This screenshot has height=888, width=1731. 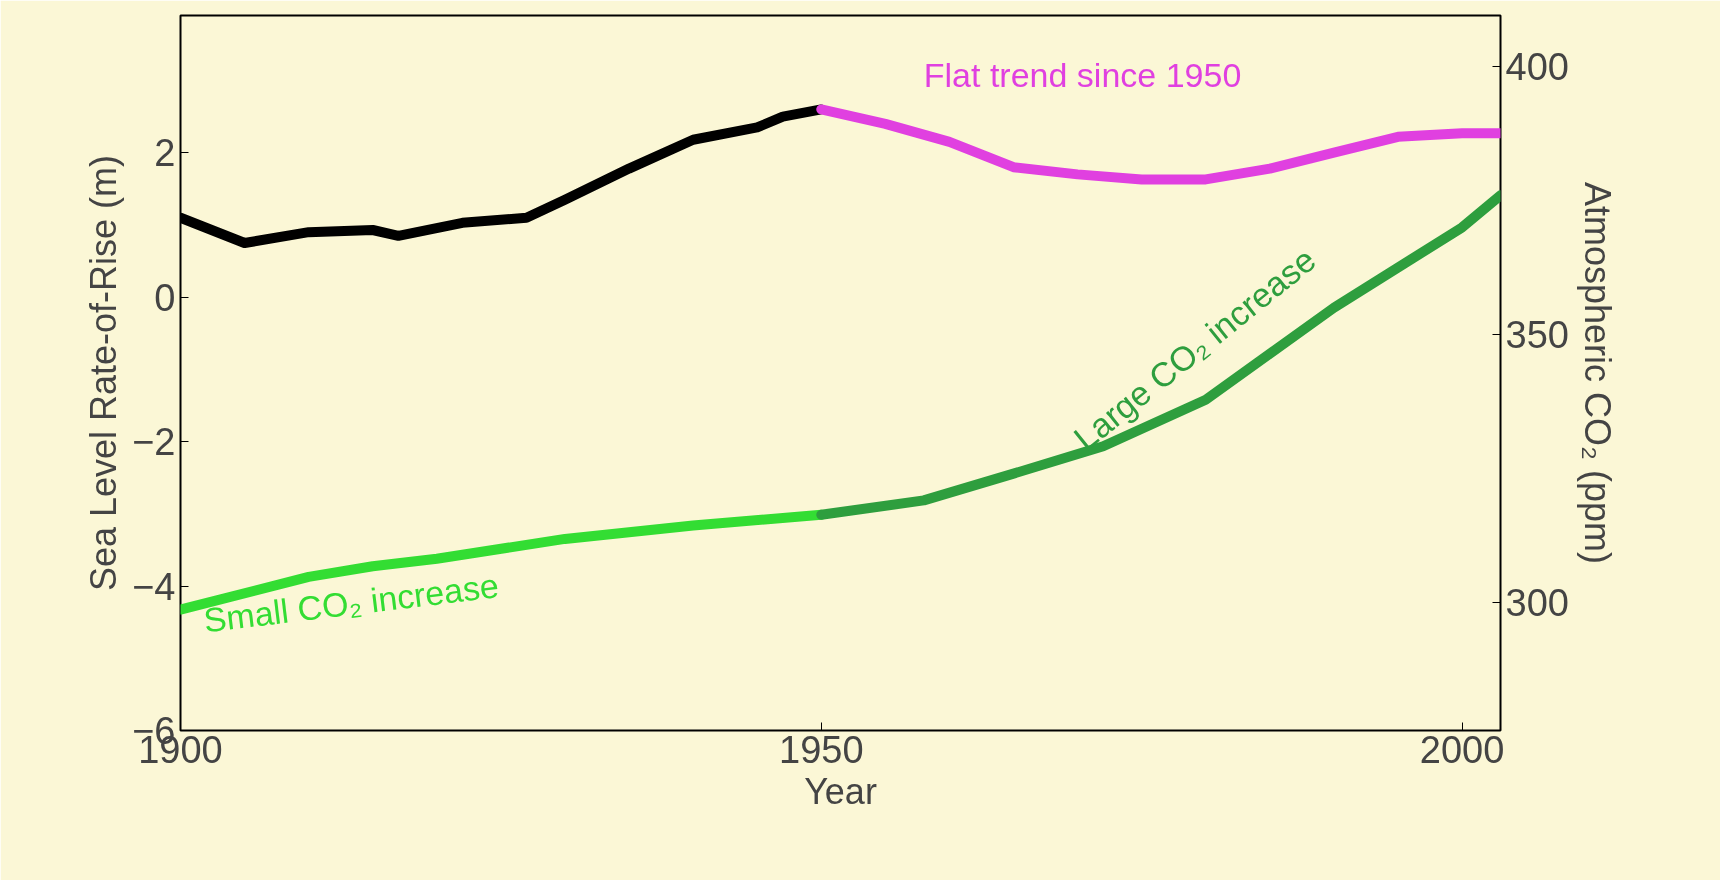 I want to click on y-tick-label: 0, so click(x=165, y=297).